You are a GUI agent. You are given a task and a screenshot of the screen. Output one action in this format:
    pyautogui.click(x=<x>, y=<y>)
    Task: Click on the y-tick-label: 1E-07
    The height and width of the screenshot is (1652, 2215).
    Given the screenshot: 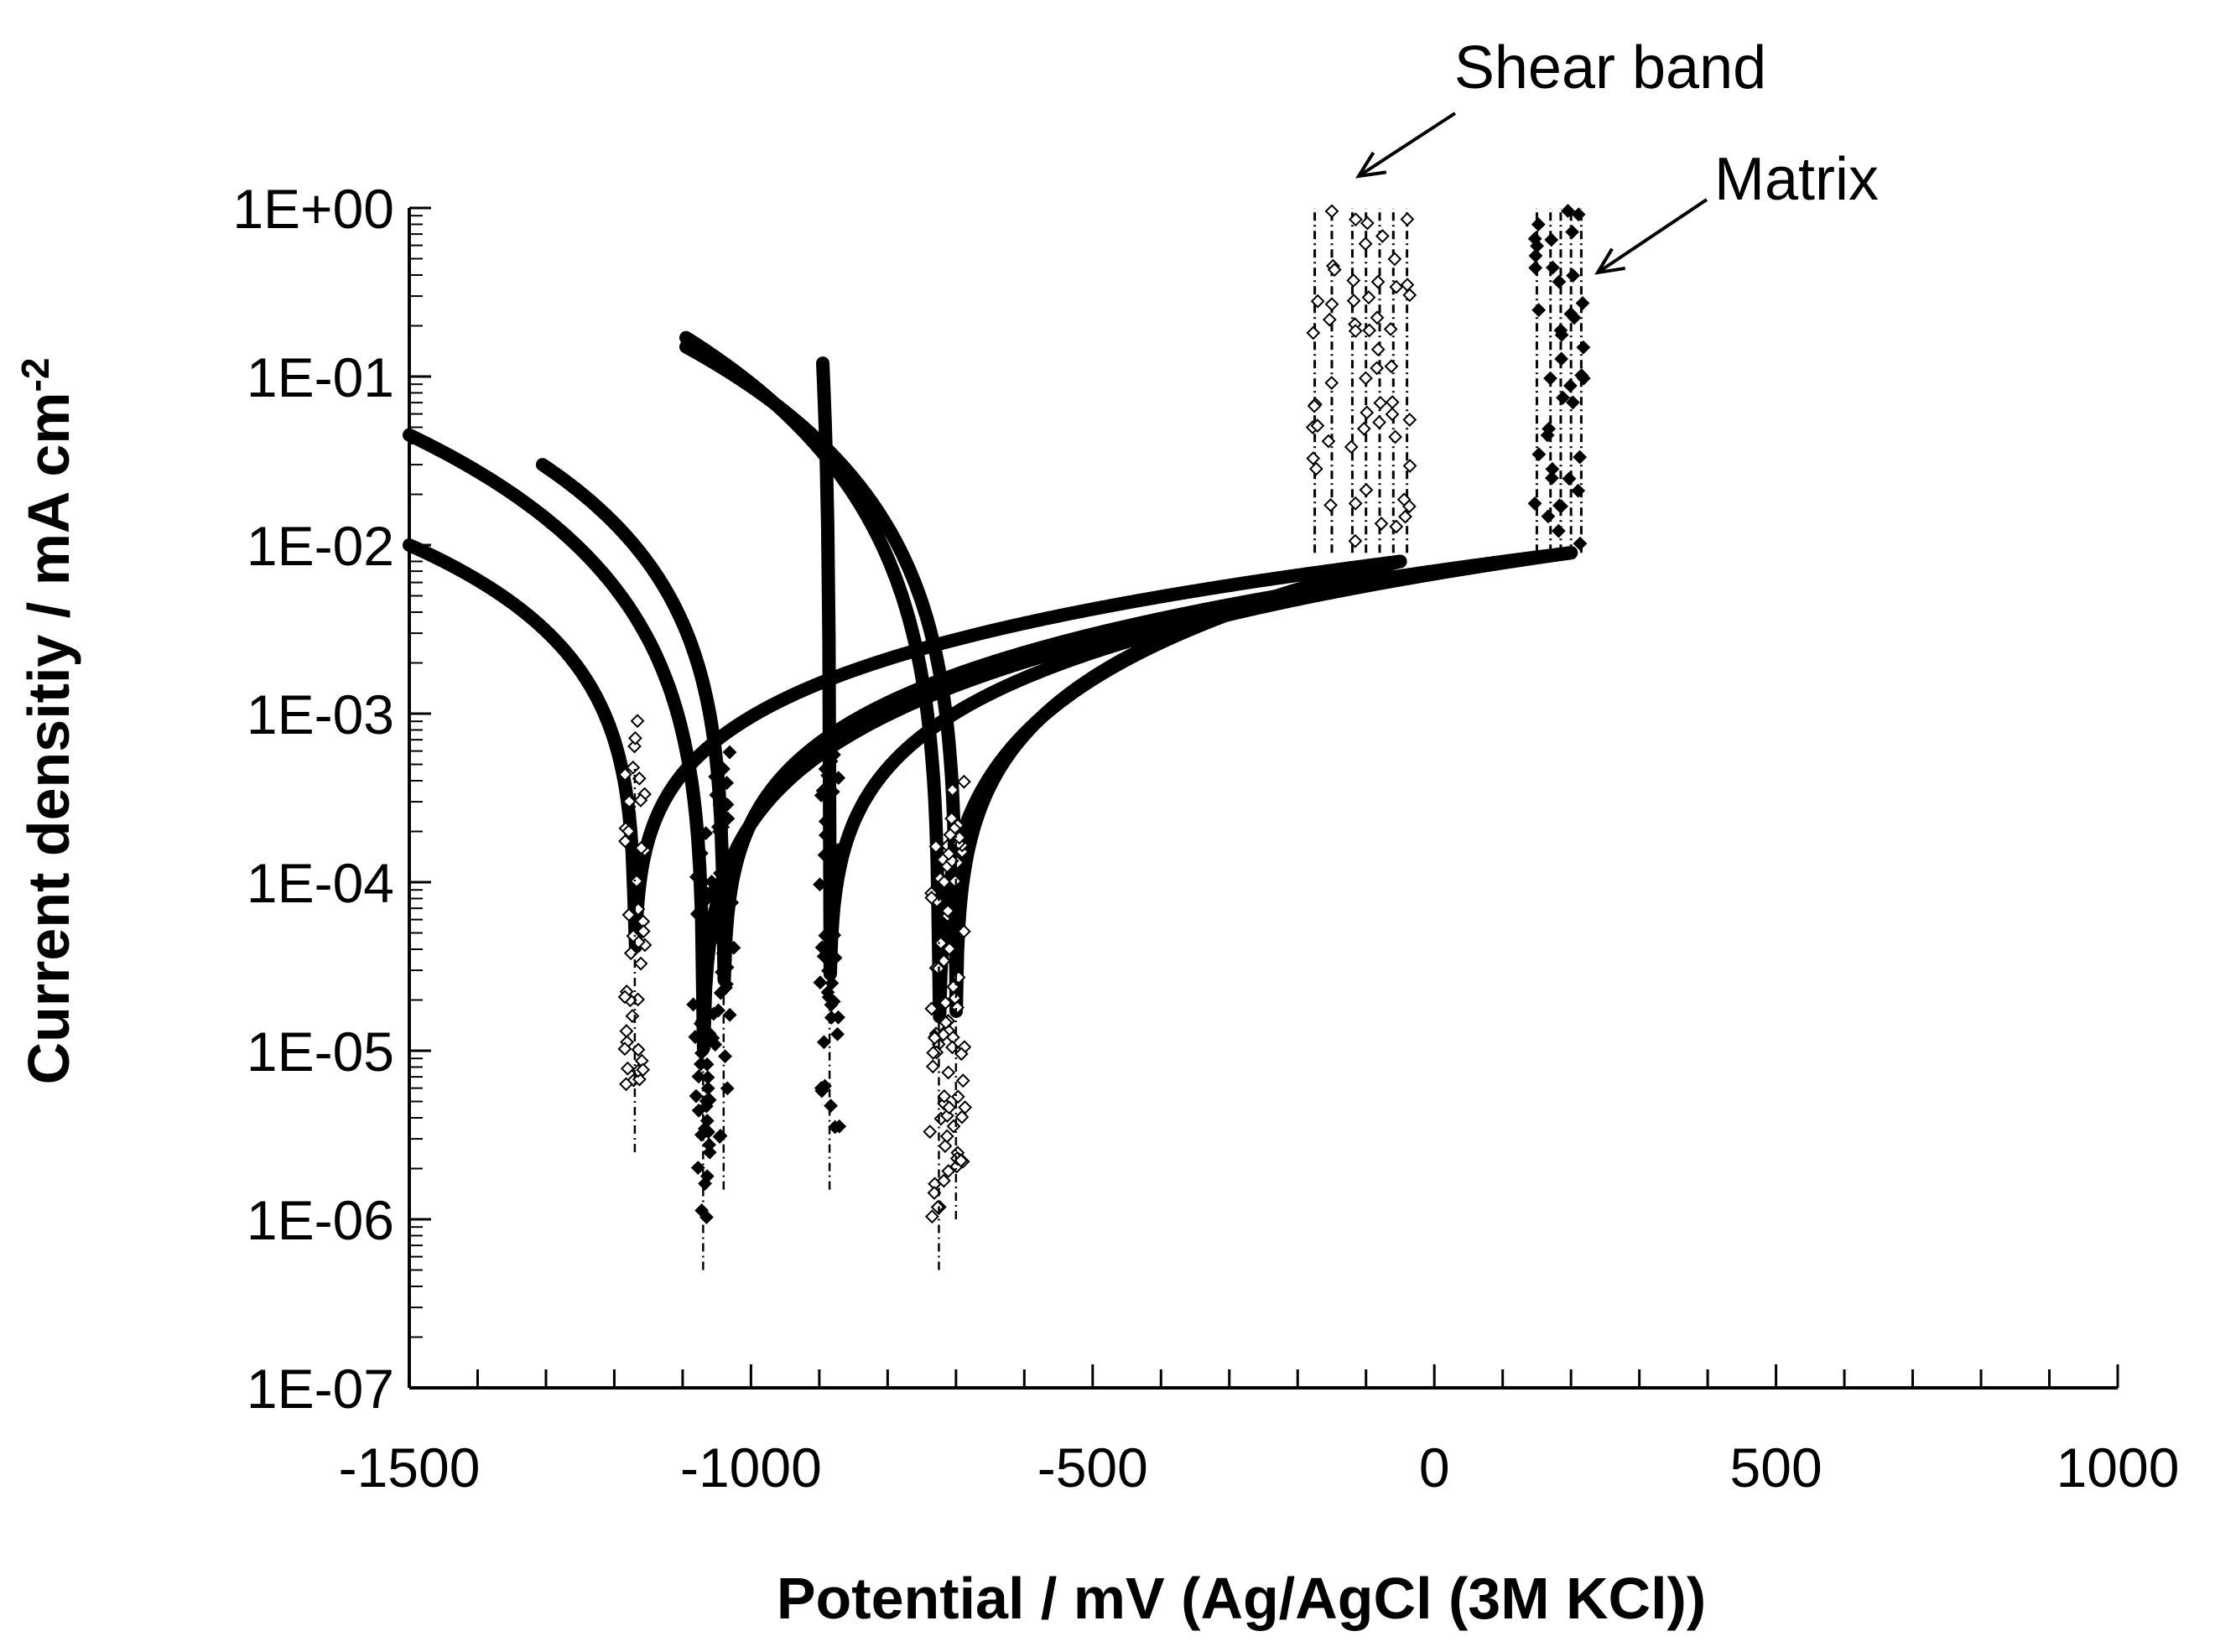 What is the action you would take?
    pyautogui.click(x=320, y=1389)
    